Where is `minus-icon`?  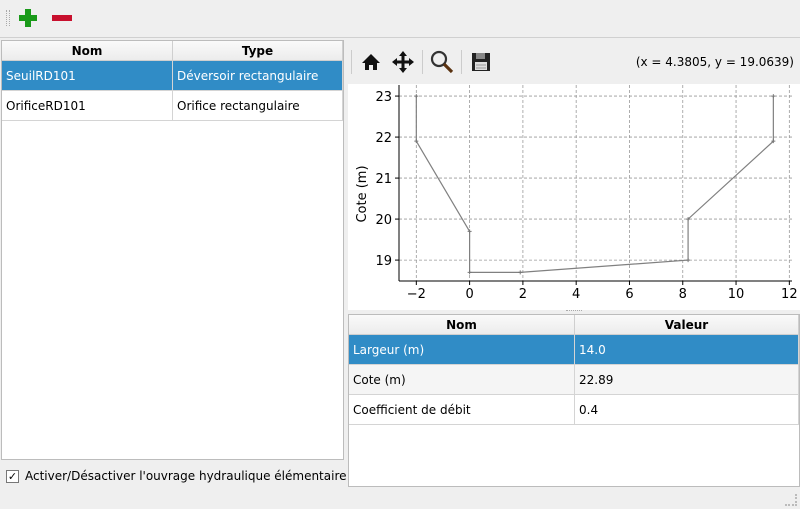 minus-icon is located at coordinates (62, 18).